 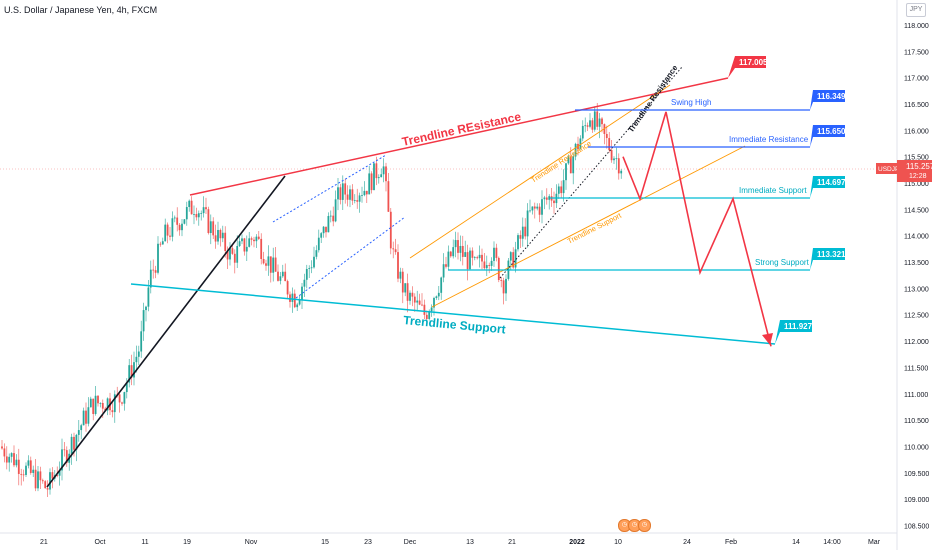 I want to click on price-tick-label: 117.000, so click(x=916, y=79).